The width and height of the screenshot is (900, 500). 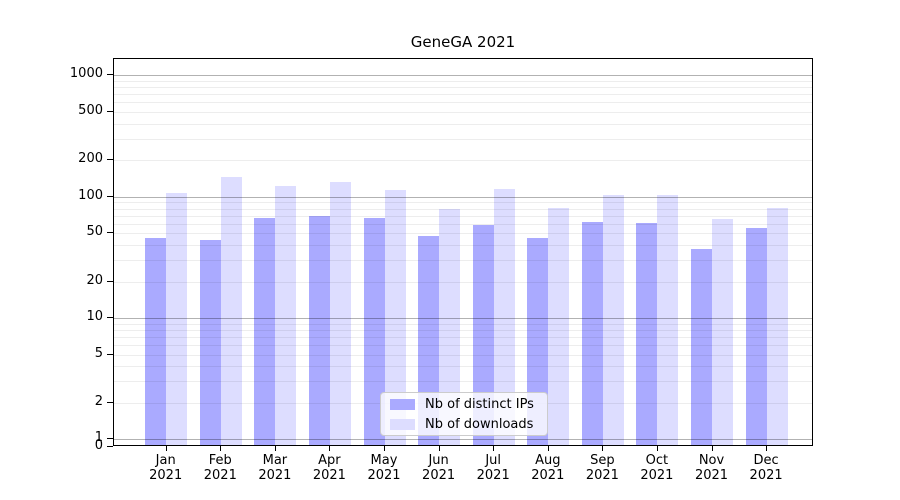 What do you see at coordinates (613, 319) in the screenshot?
I see `bar-downloads-sep` at bounding box center [613, 319].